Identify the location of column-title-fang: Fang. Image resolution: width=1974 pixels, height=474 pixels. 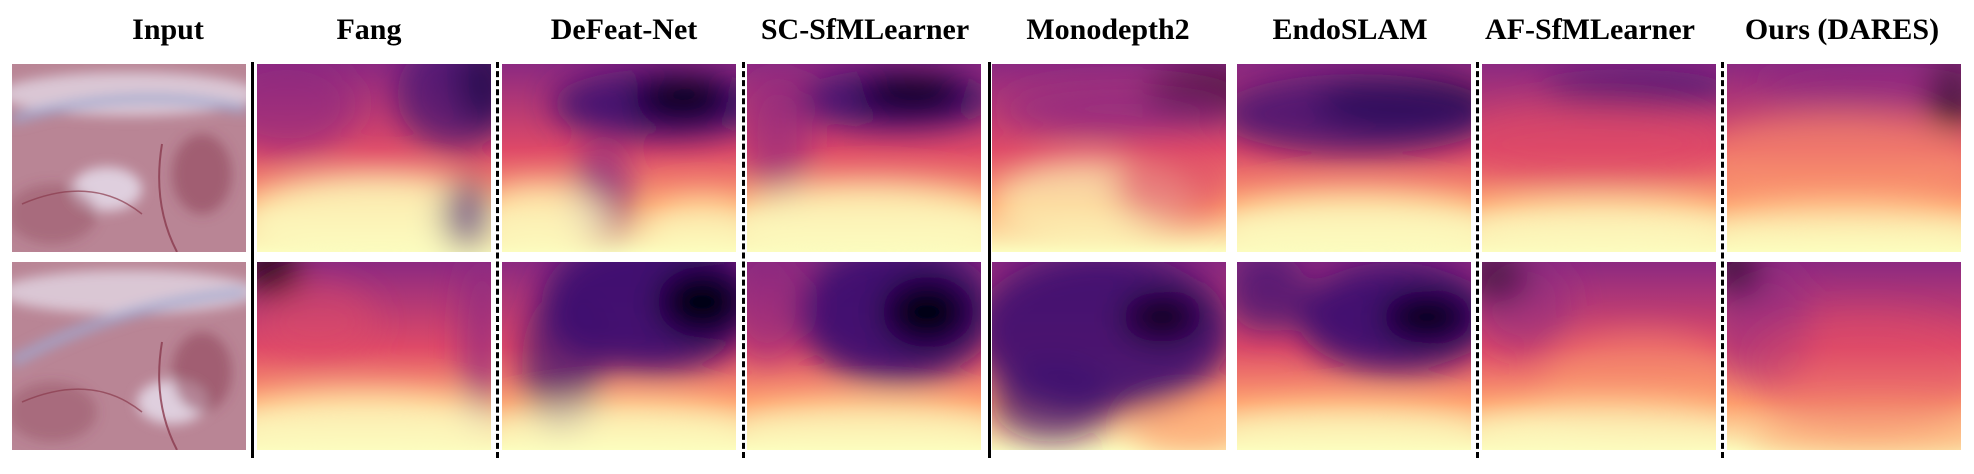
(369, 29).